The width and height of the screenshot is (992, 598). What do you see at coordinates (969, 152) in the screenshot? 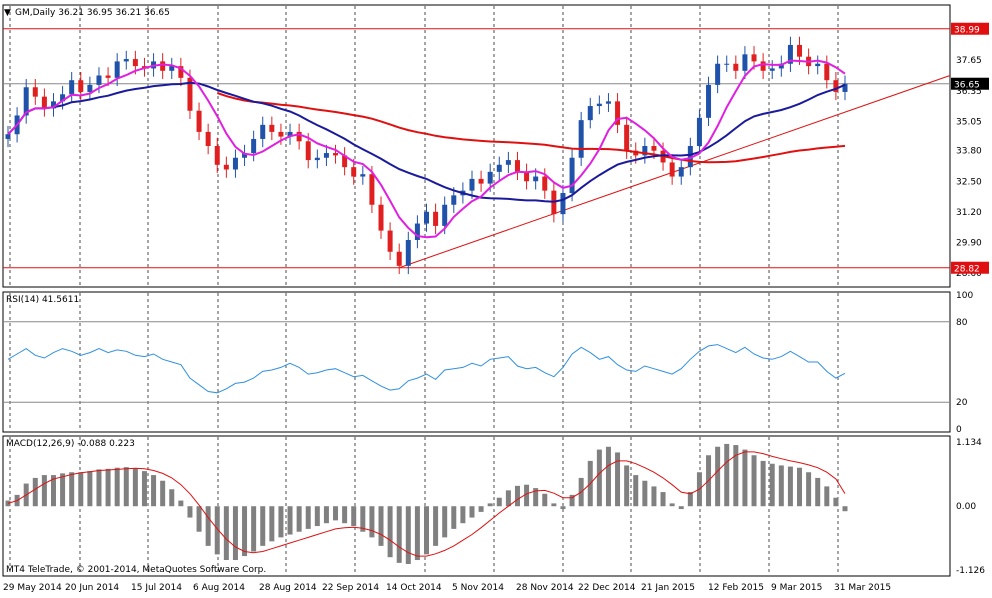
I see `price-y-tick: 33.80` at bounding box center [969, 152].